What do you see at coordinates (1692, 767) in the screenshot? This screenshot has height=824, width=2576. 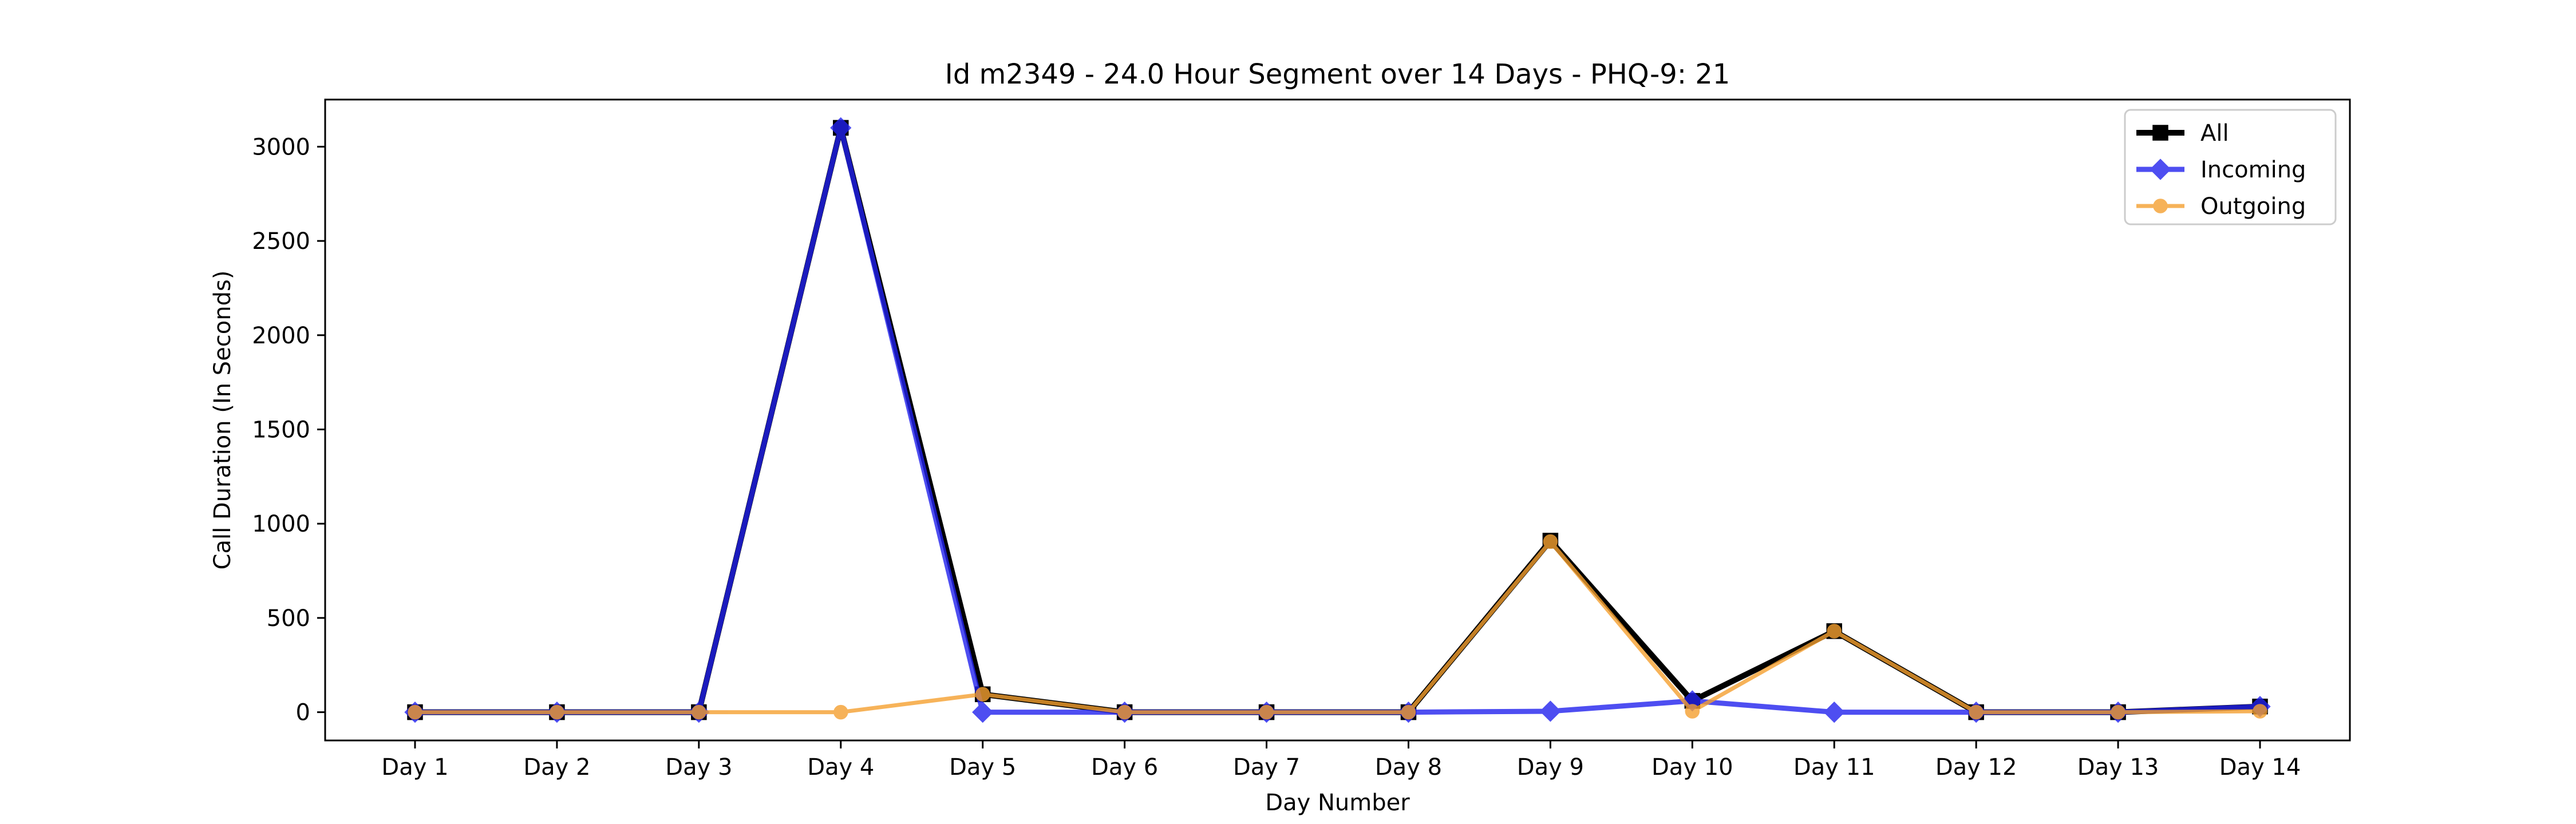 I see `x-tick-label: Day 10` at bounding box center [1692, 767].